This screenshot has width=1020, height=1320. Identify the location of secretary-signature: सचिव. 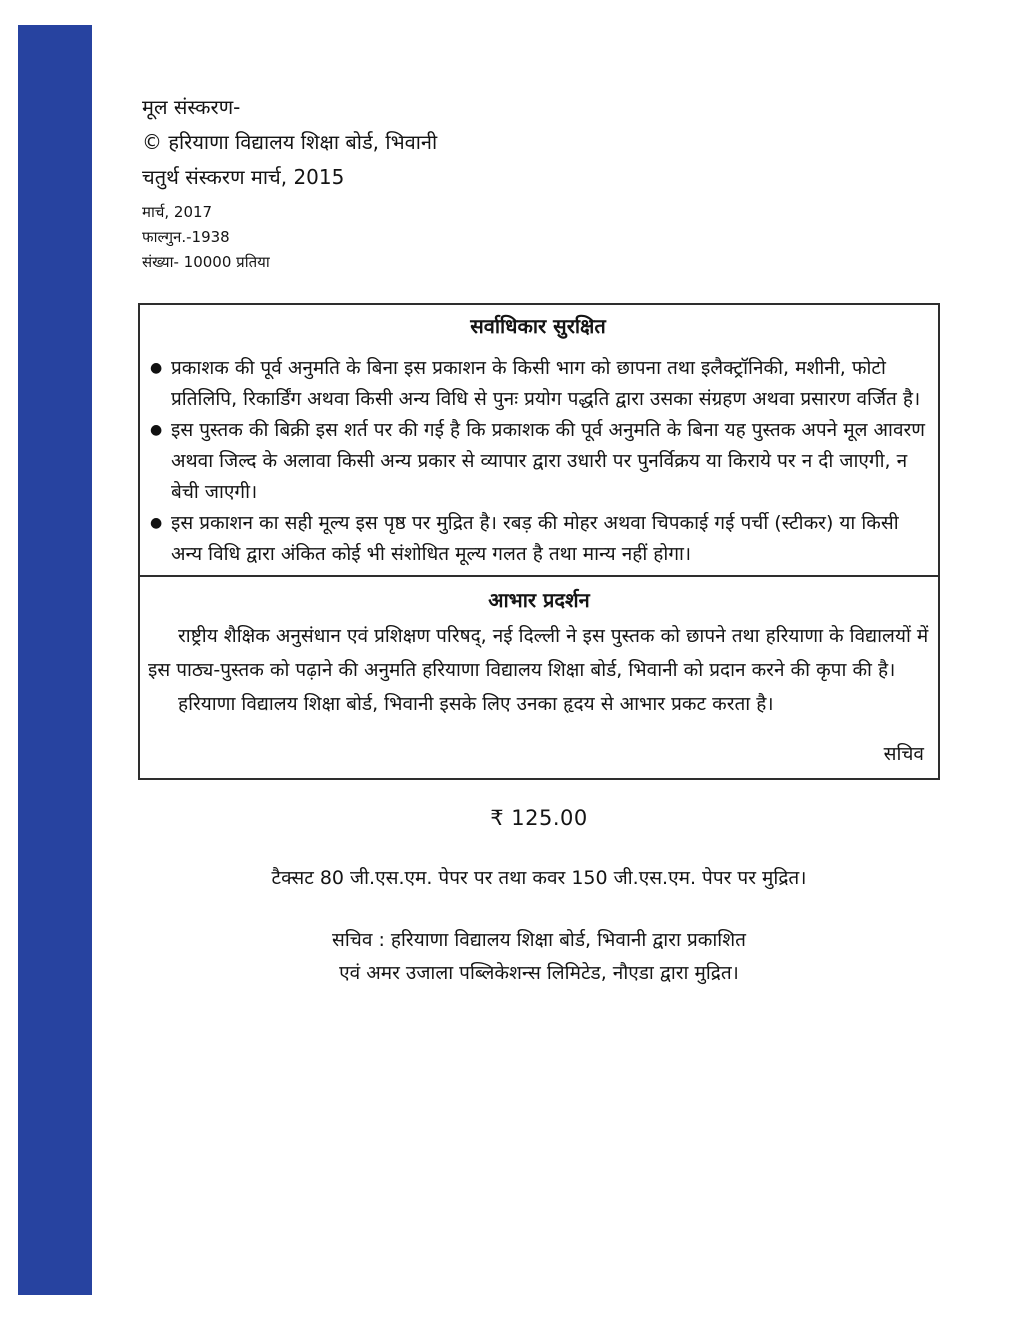
(903, 754).